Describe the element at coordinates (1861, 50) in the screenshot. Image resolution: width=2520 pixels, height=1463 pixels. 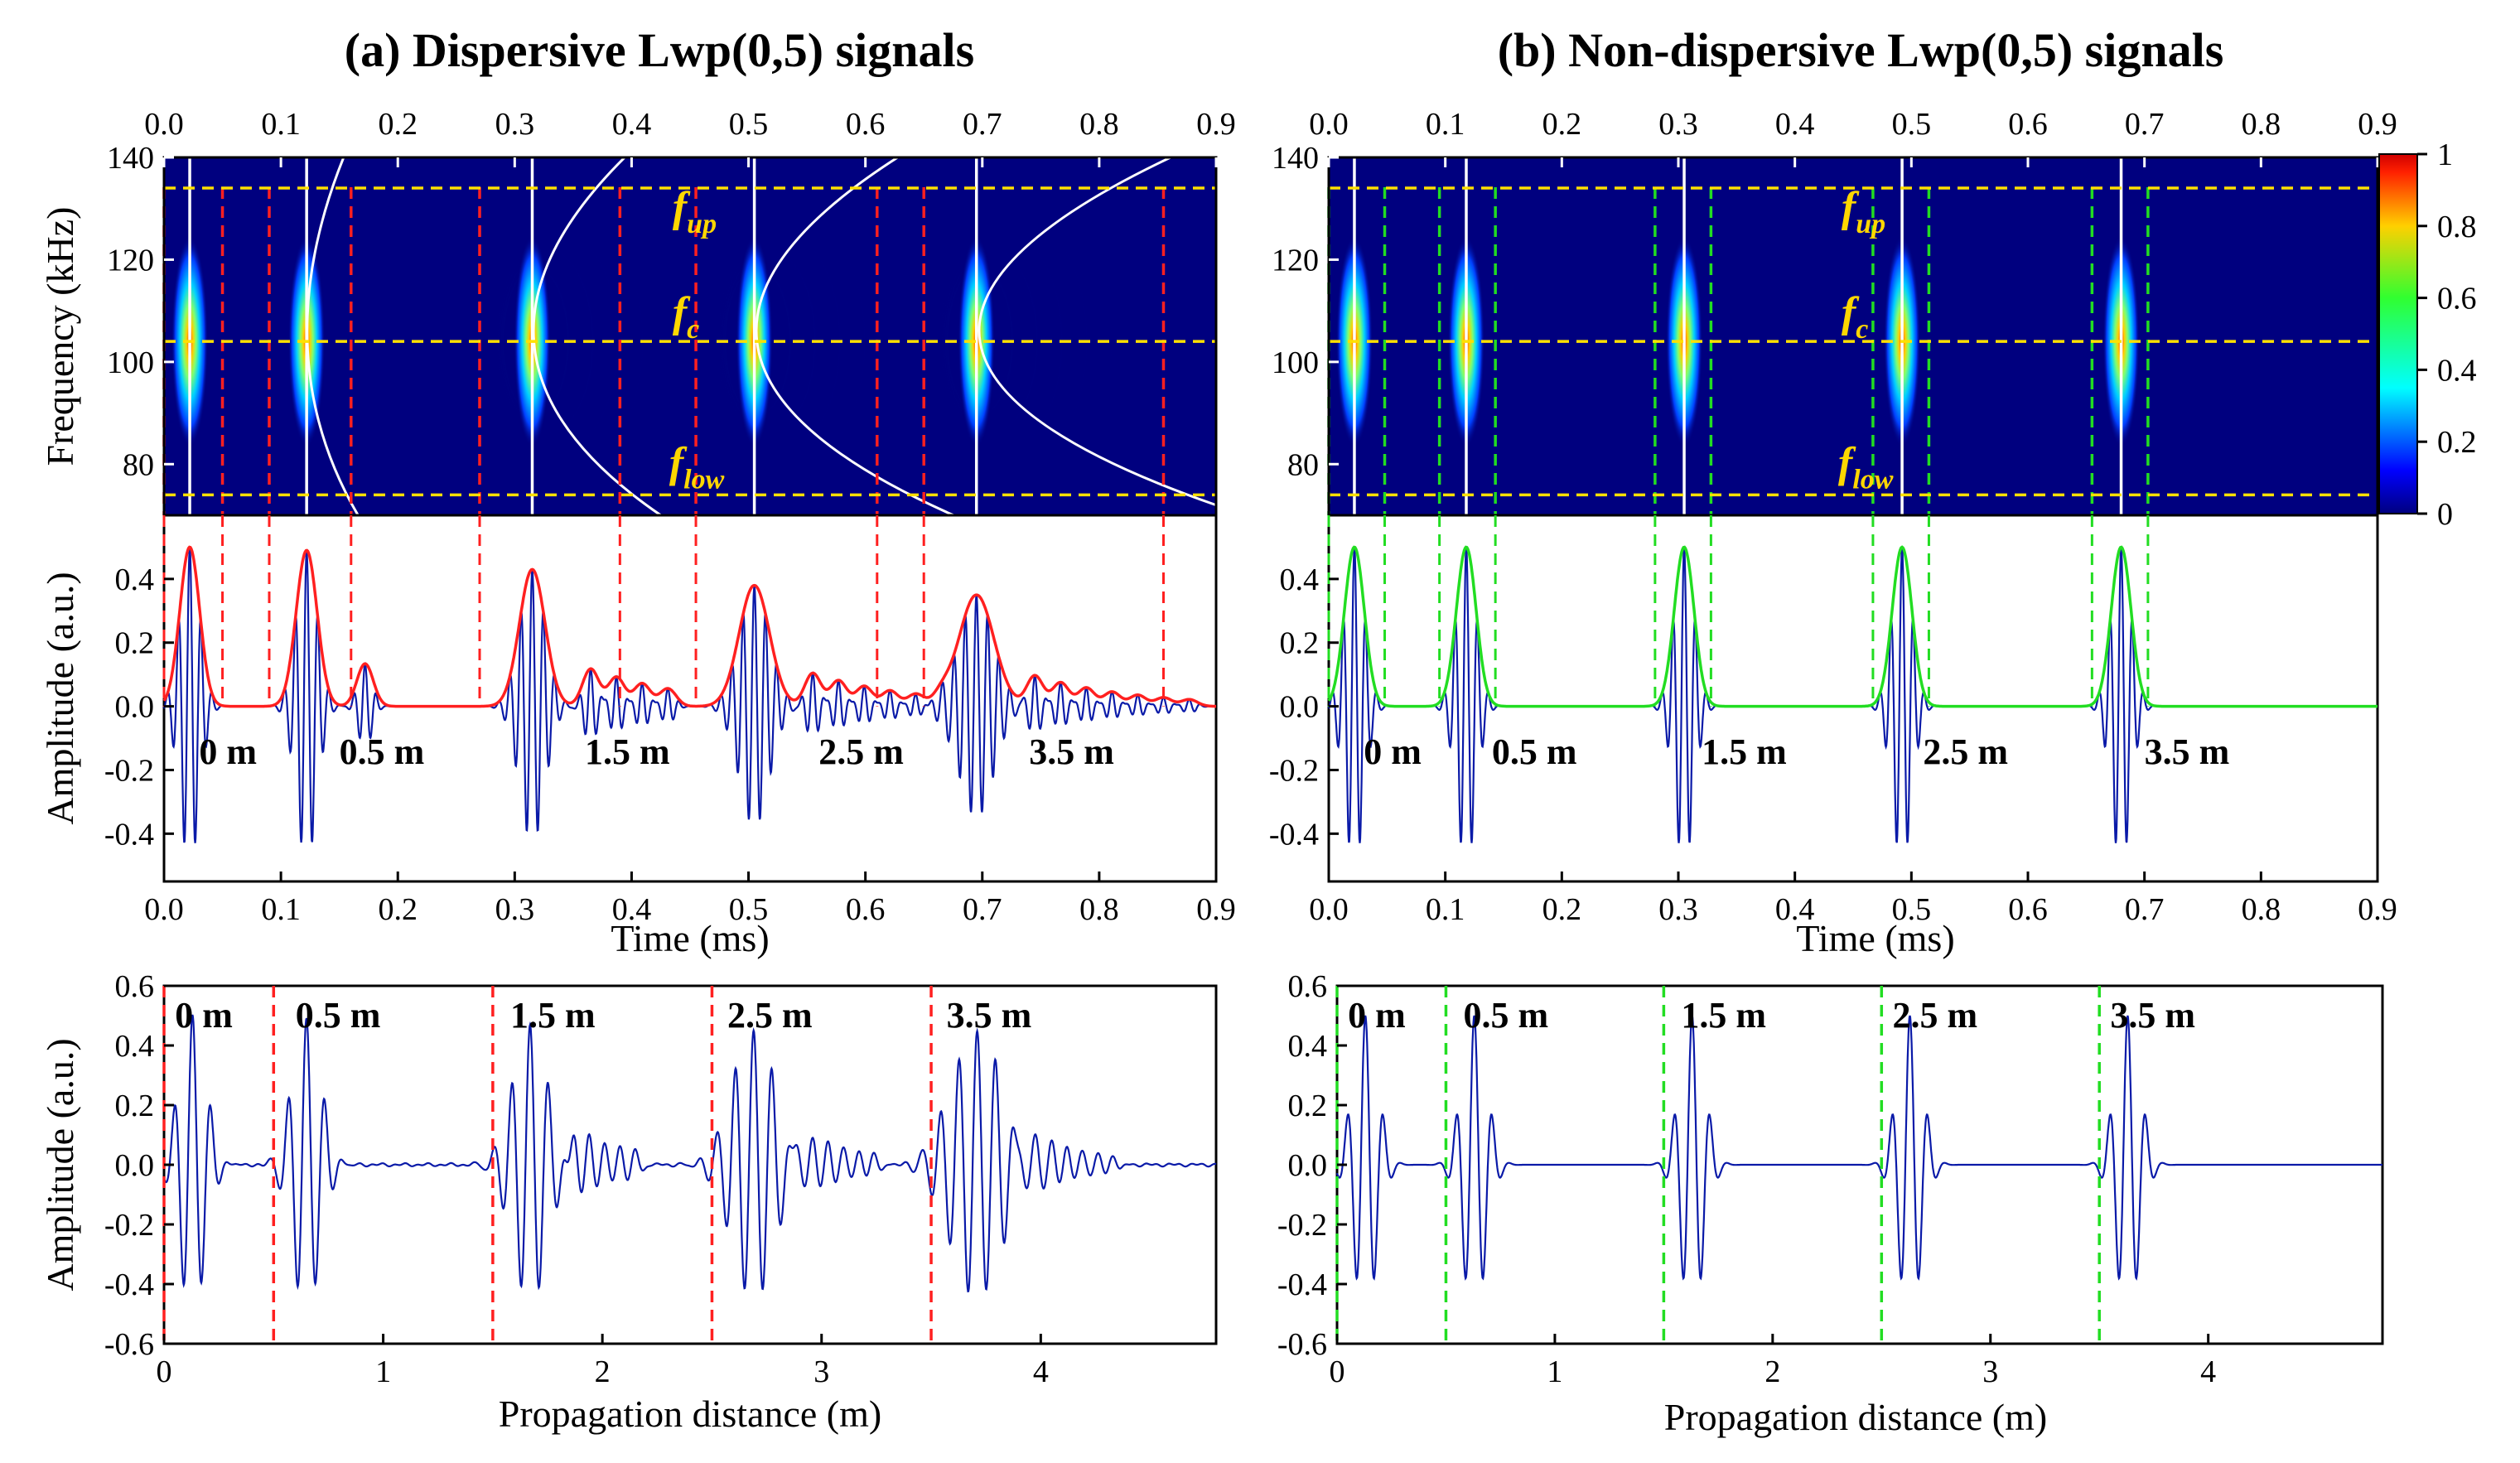
I see `title-b: (b) Non-dispersive Lwp(0,5) signals` at that location.